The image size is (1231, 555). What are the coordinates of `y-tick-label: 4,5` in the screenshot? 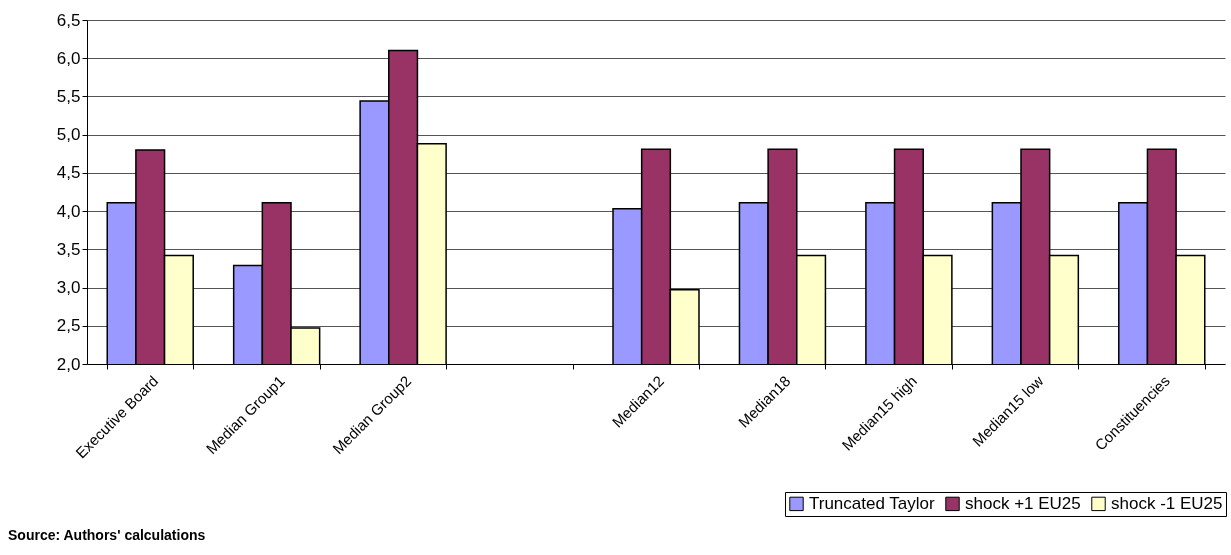 It's located at (68, 173).